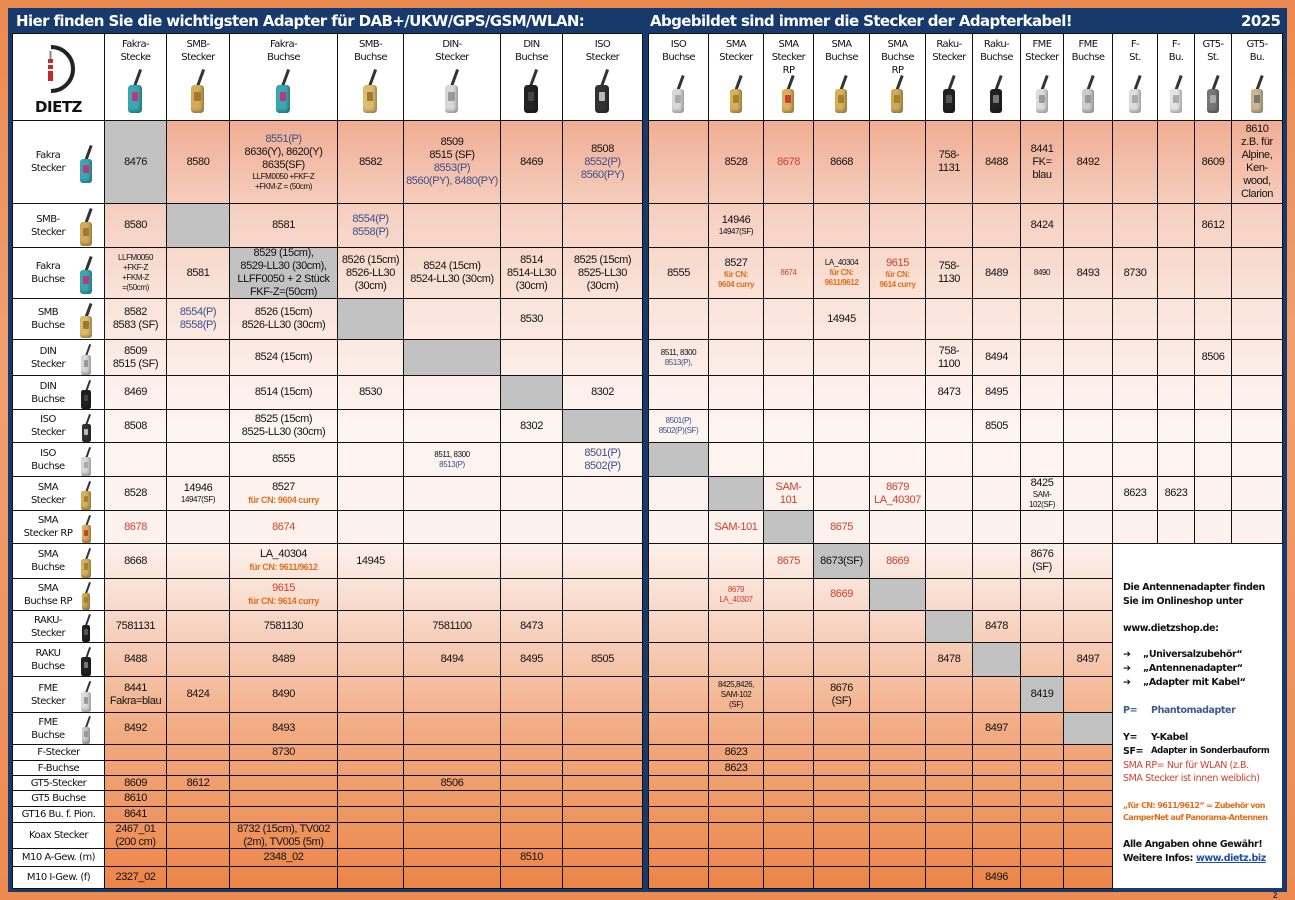 This screenshot has width=1295, height=900. Describe the element at coordinates (135, 694) in the screenshot. I see `table-cell: 8441 Fakra=blau` at that location.